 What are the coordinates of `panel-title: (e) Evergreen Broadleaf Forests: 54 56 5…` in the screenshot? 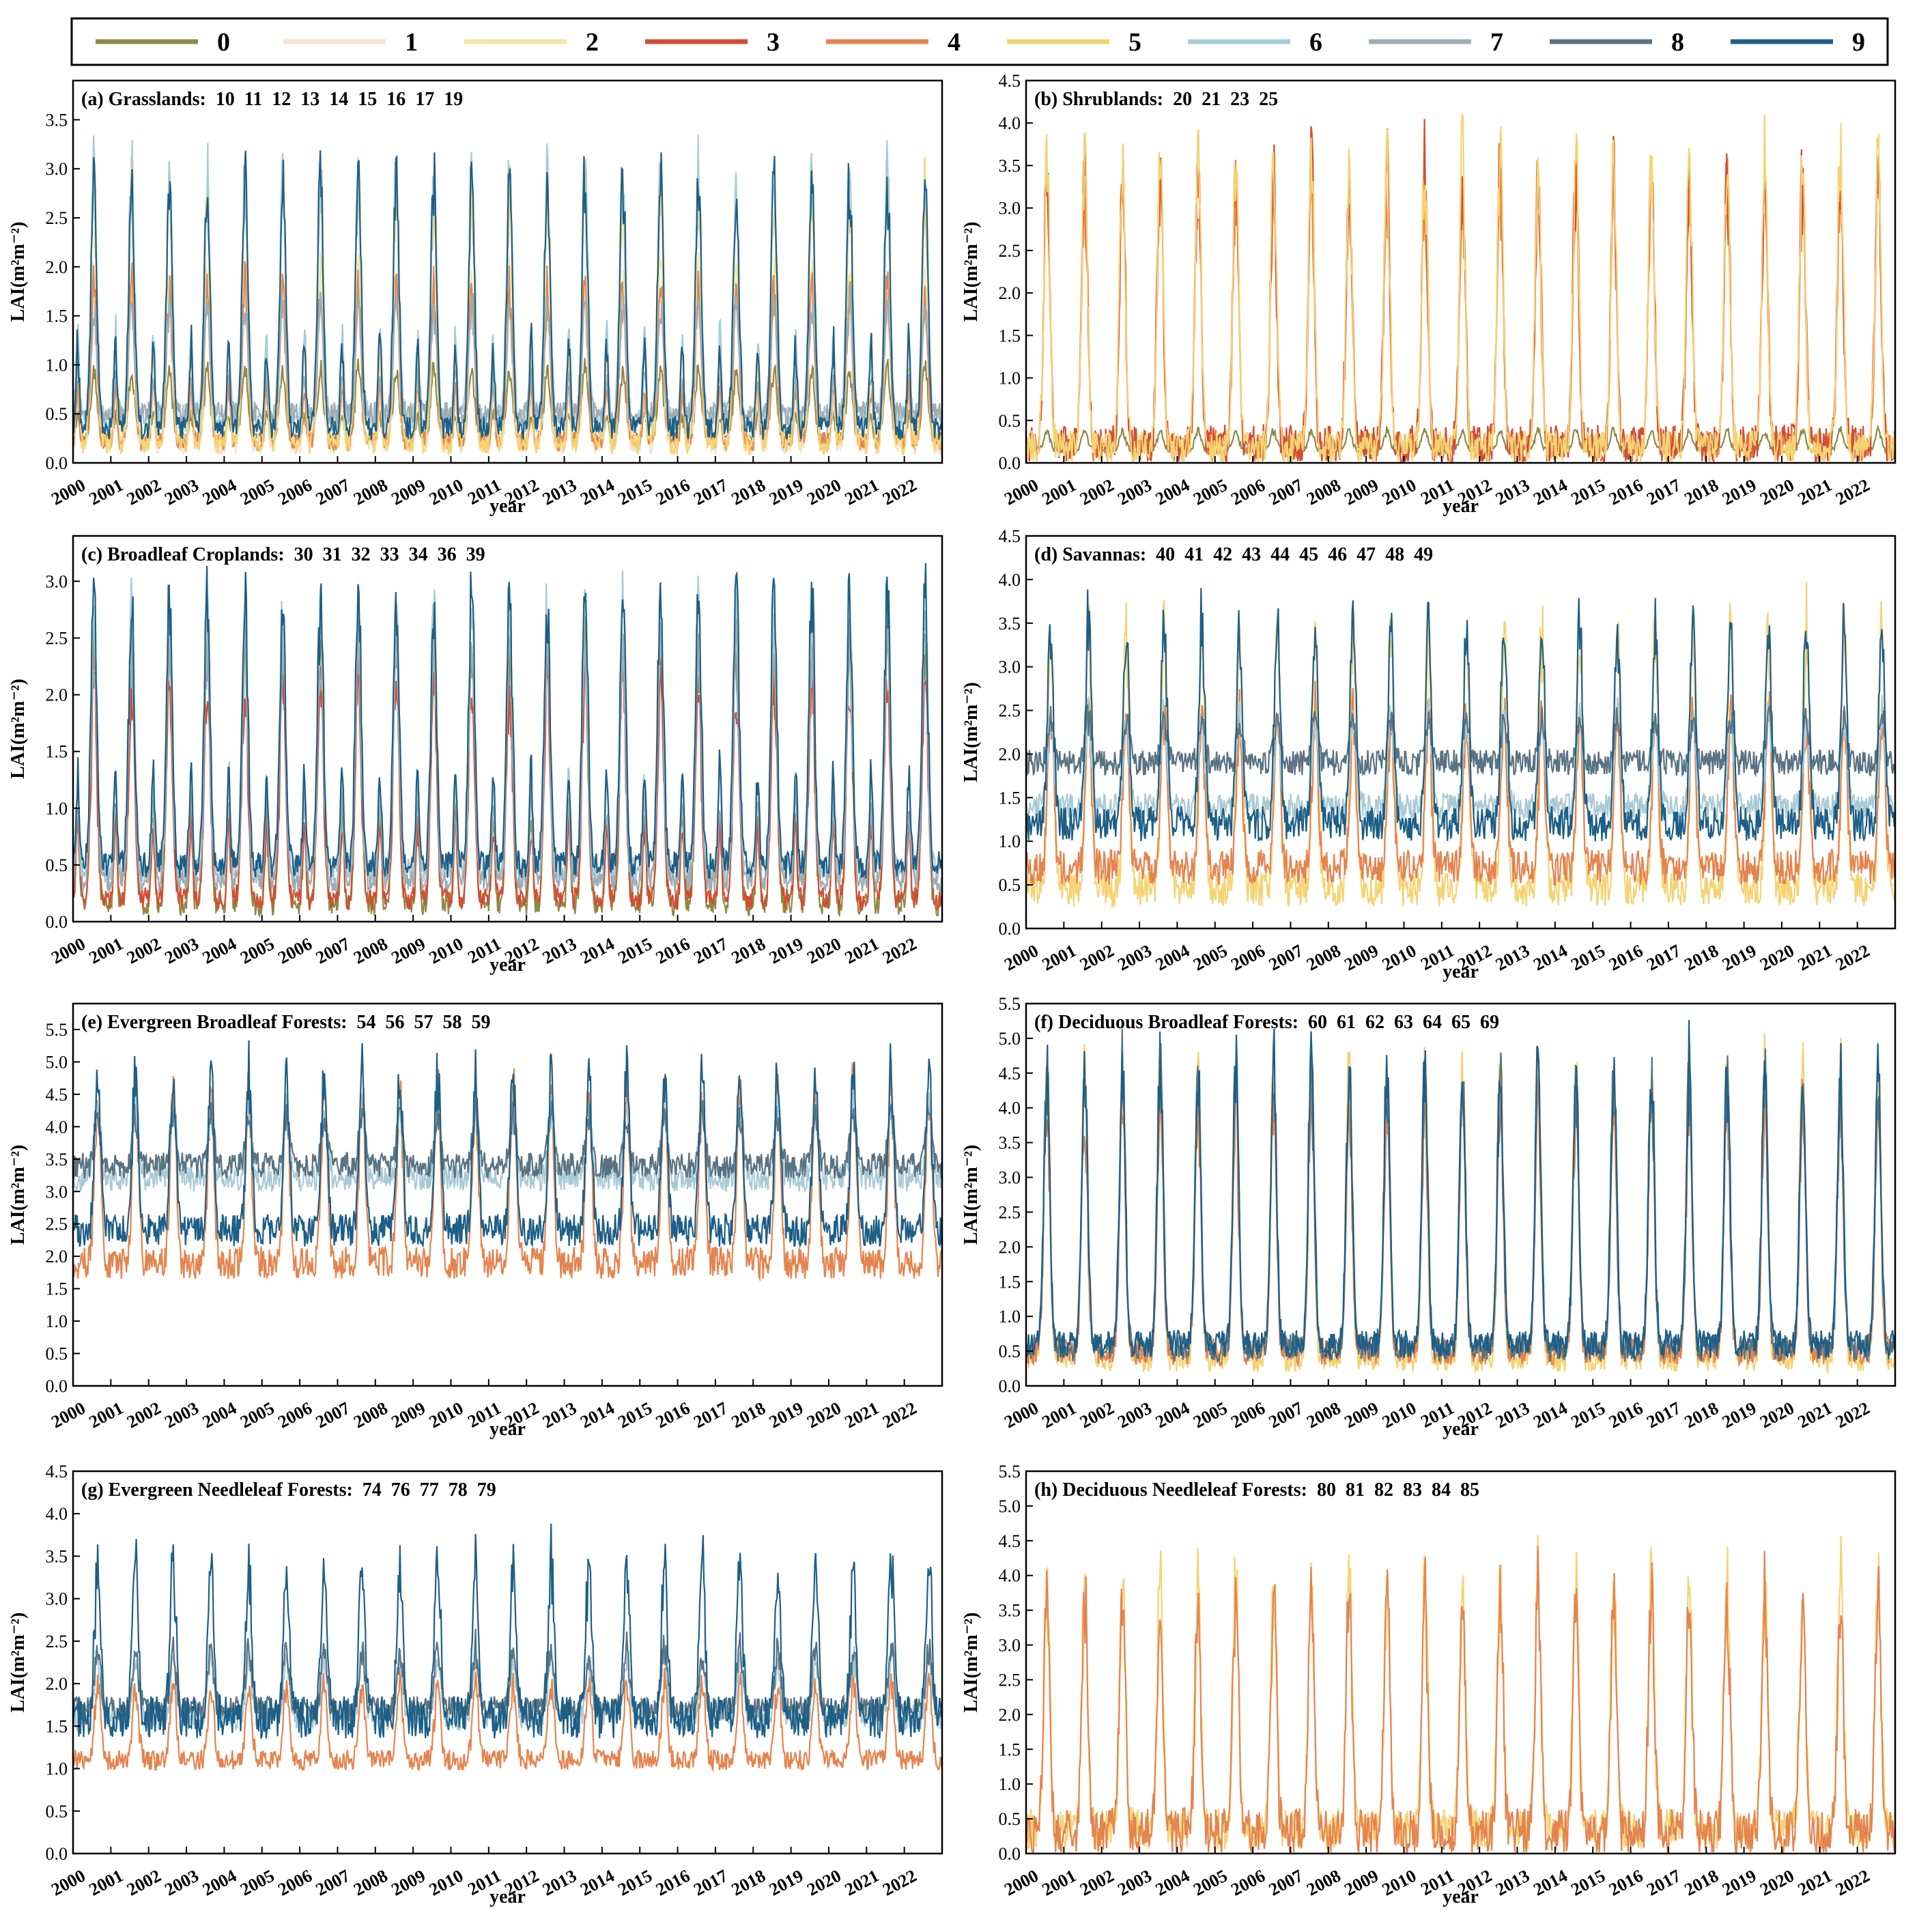 It's located at (286, 1022).